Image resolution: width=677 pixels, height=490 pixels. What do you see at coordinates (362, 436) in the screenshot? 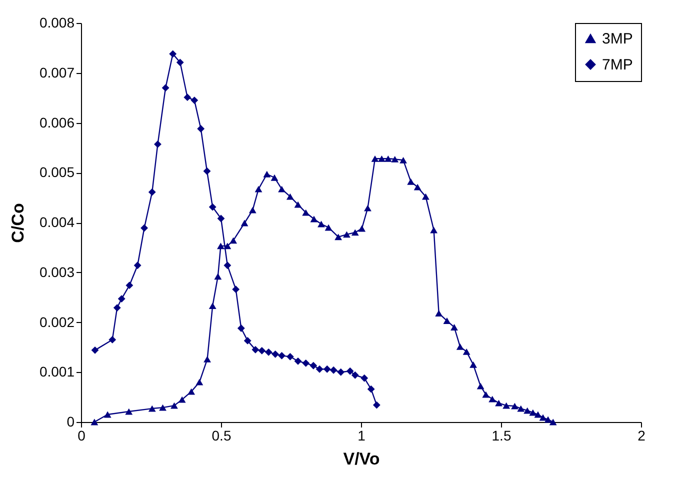
I see `x-tick-label: 1` at bounding box center [362, 436].